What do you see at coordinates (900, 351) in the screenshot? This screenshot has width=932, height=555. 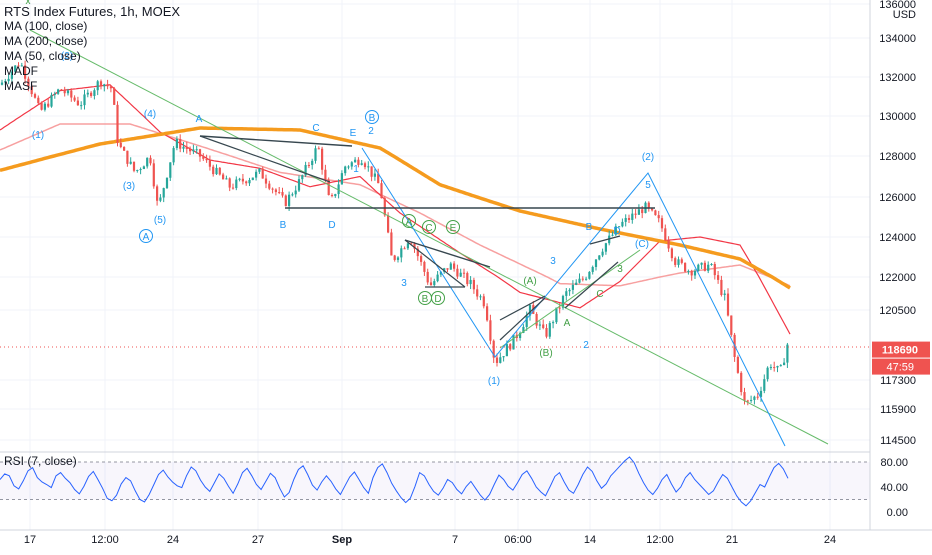 I see `last-price-value: 118690` at bounding box center [900, 351].